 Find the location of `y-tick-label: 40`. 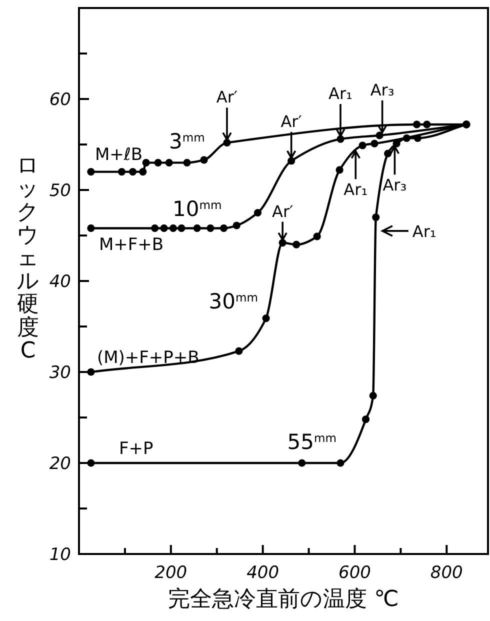

y-tick-label: 40 is located at coordinates (60, 282).